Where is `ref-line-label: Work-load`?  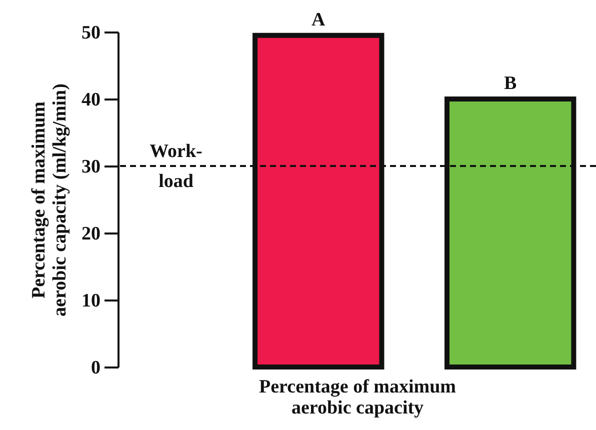
ref-line-label: Work-load is located at coordinates (176, 166).